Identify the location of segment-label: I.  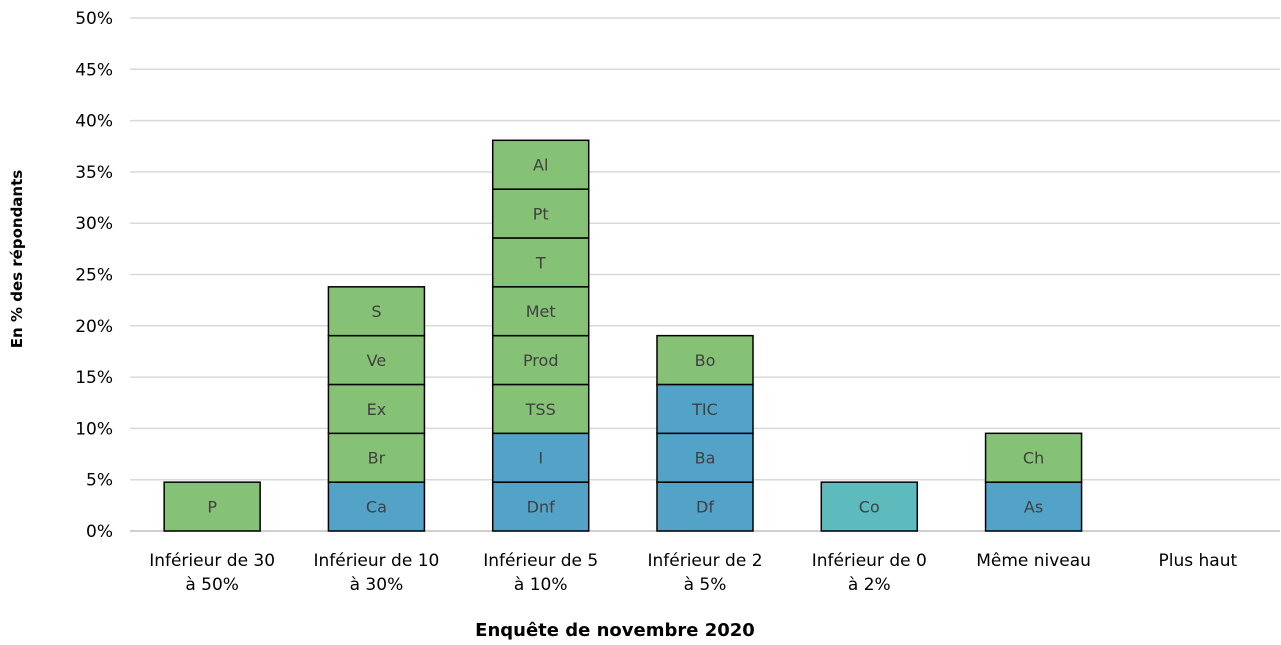
(540, 458).